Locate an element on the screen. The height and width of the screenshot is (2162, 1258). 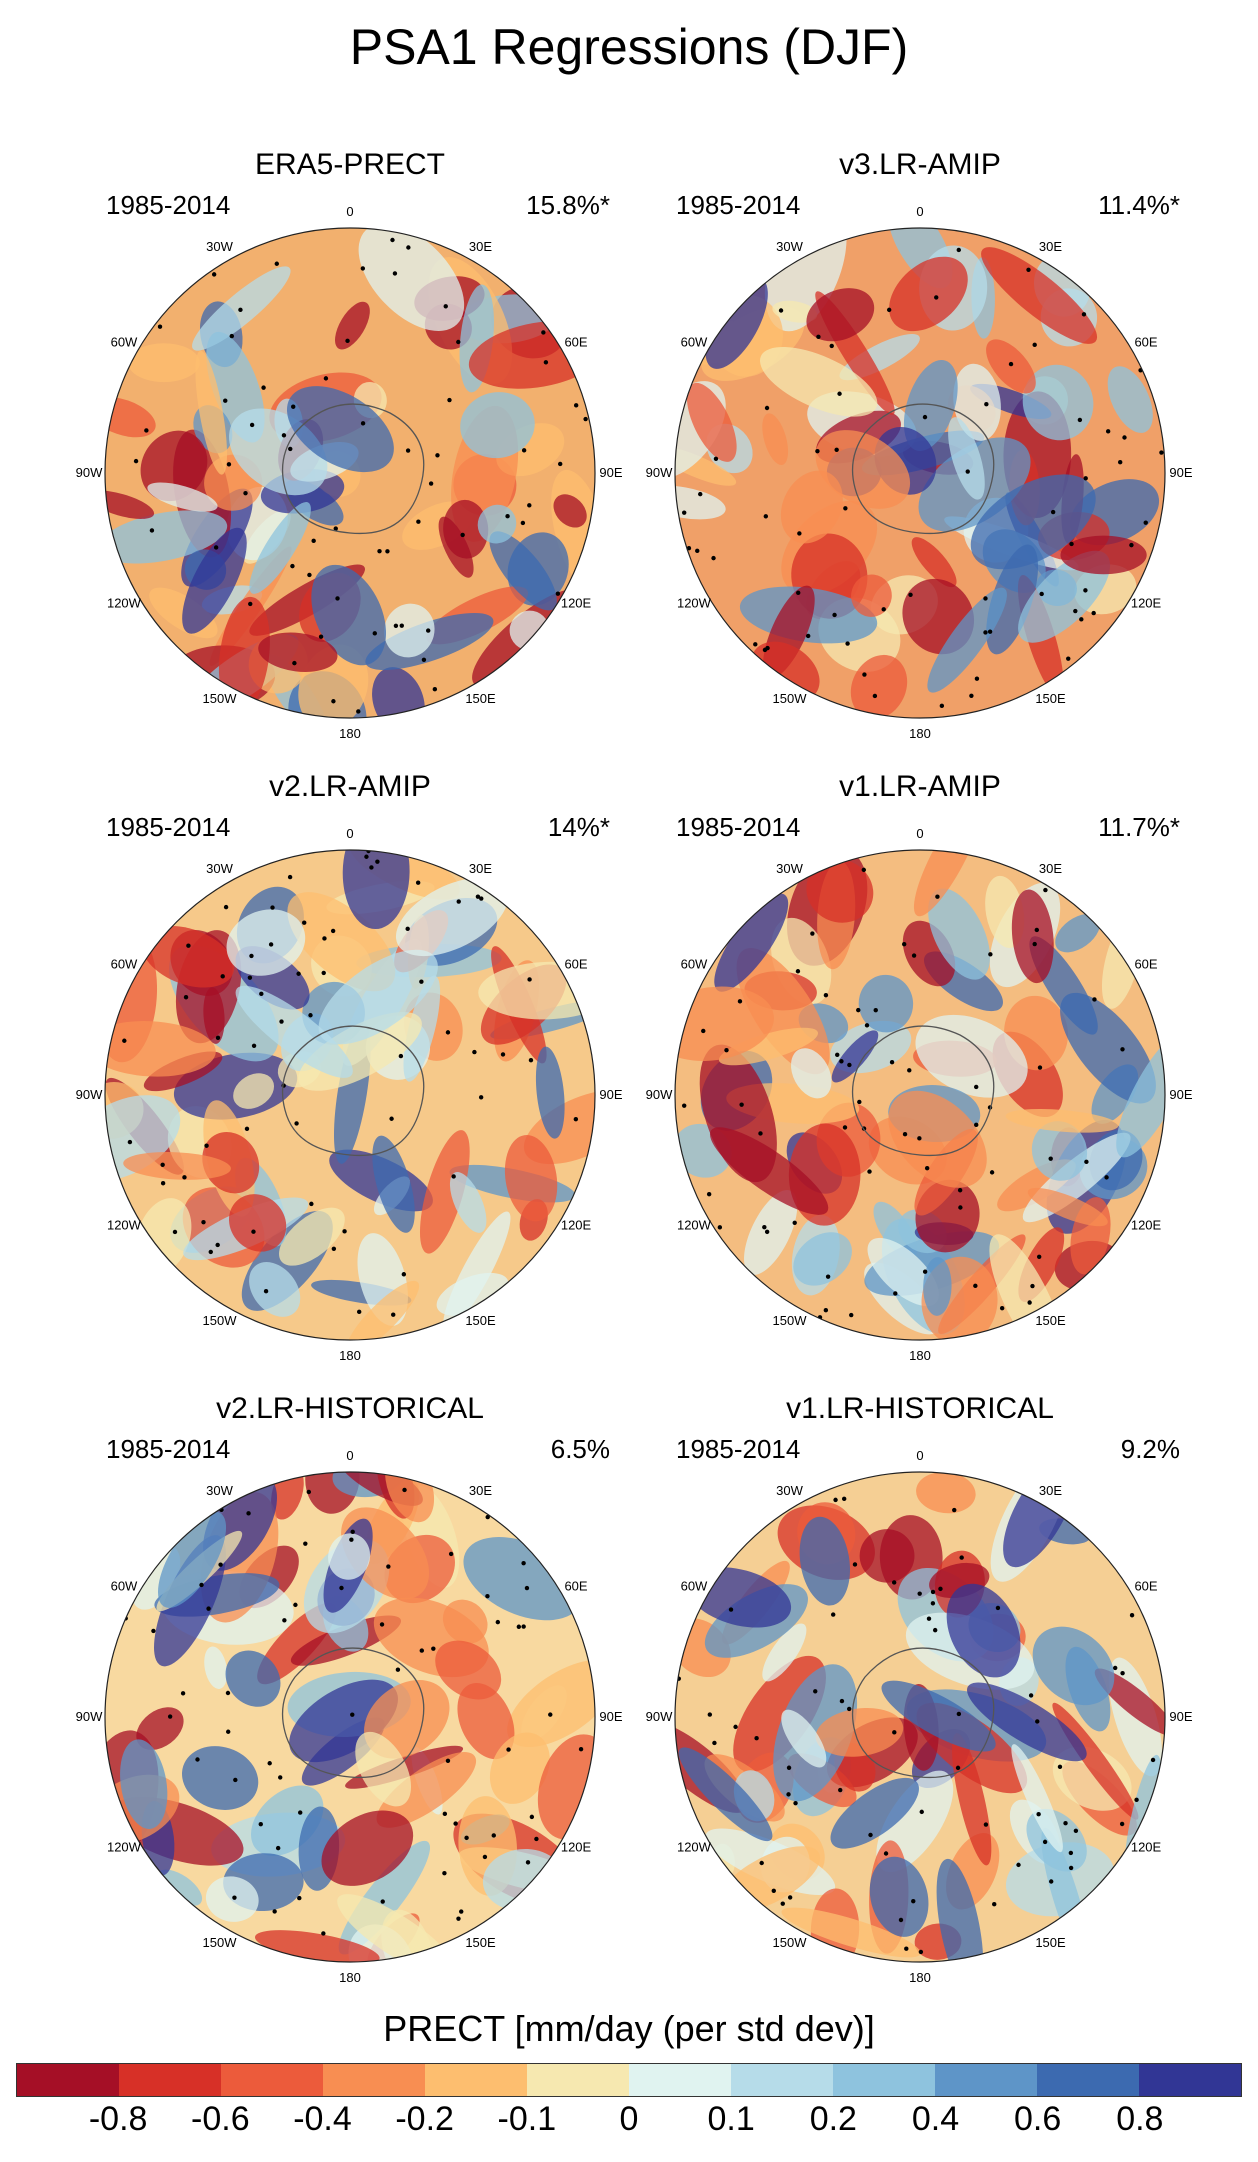
panel-percent: 6.5% is located at coordinates (580, 1449).